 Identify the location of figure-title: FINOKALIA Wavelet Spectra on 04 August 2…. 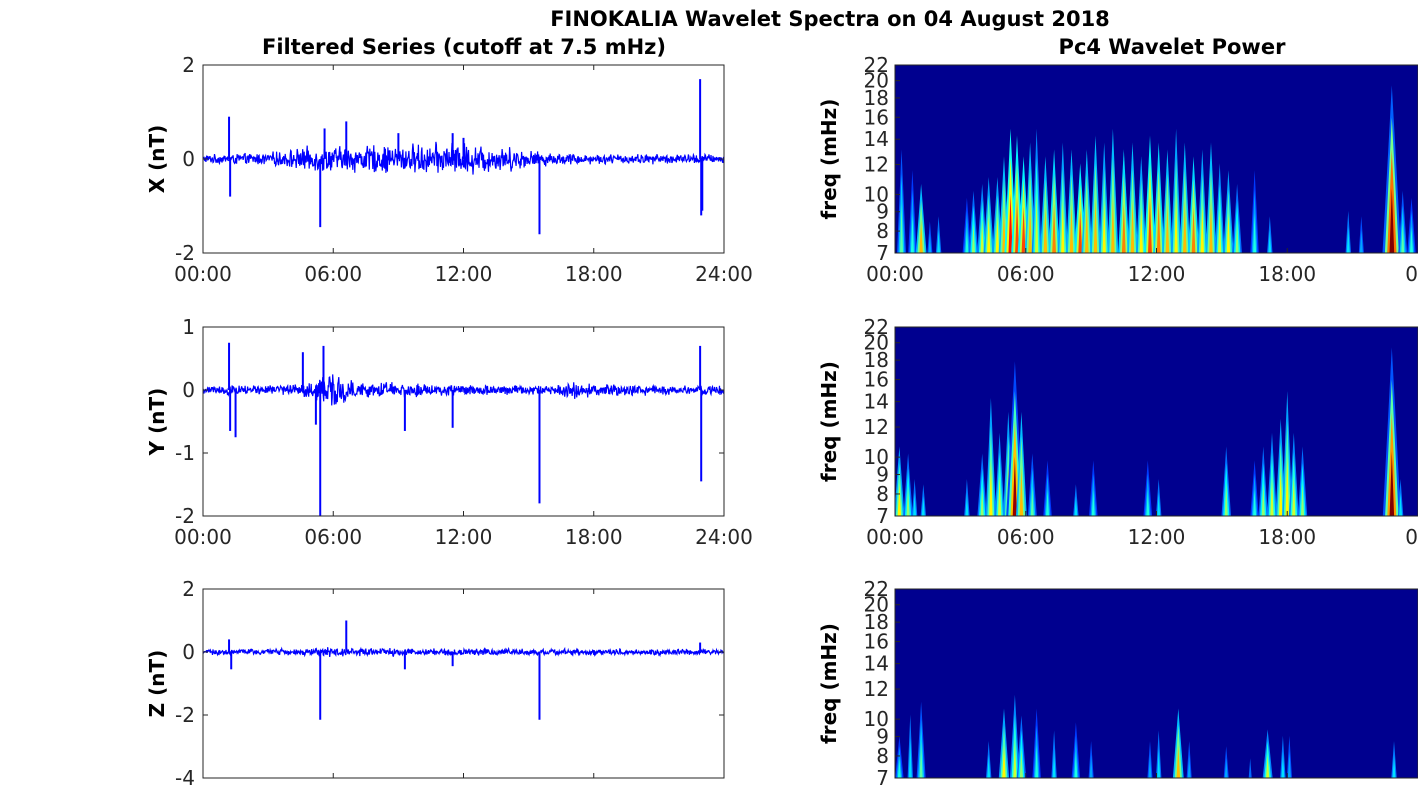
(830, 19).